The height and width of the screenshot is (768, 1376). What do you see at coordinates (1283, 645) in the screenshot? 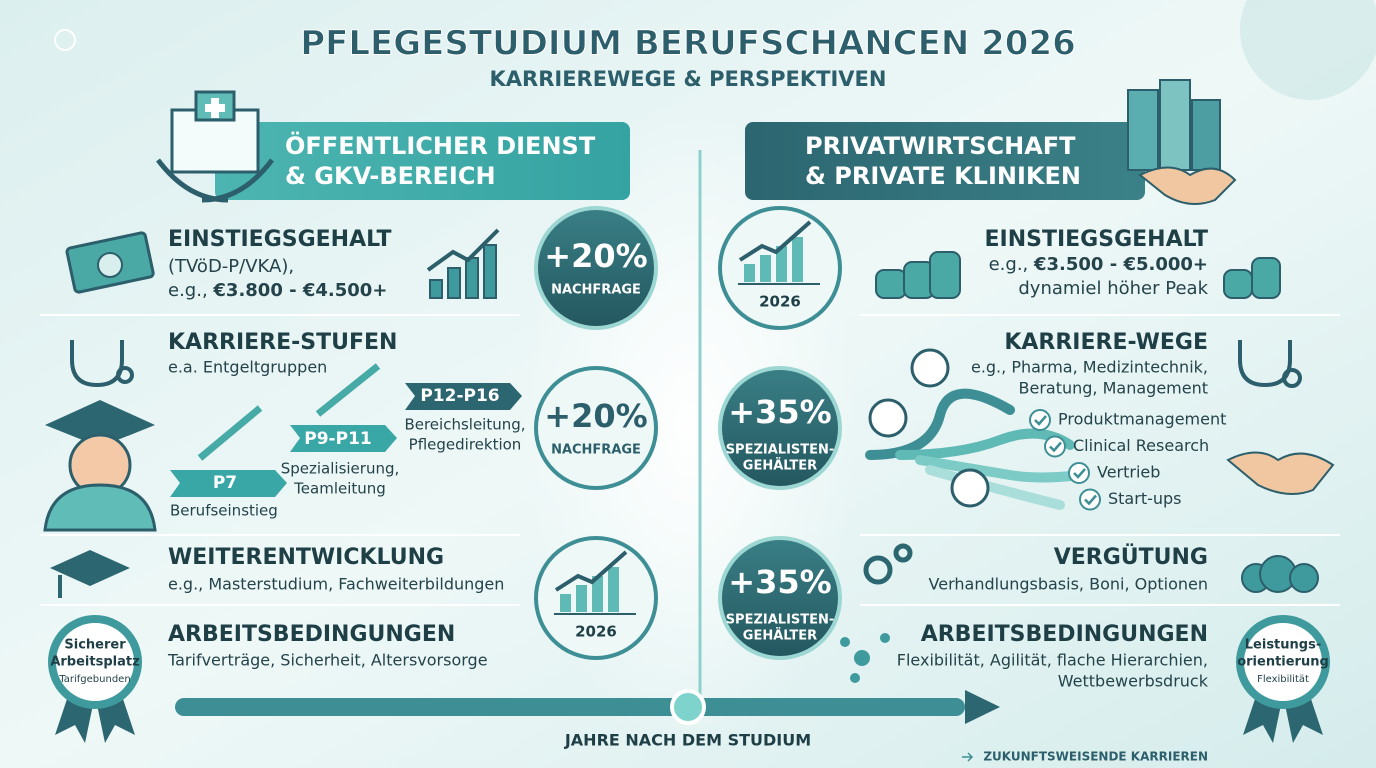
I see `badge-text: Leistungs-` at bounding box center [1283, 645].